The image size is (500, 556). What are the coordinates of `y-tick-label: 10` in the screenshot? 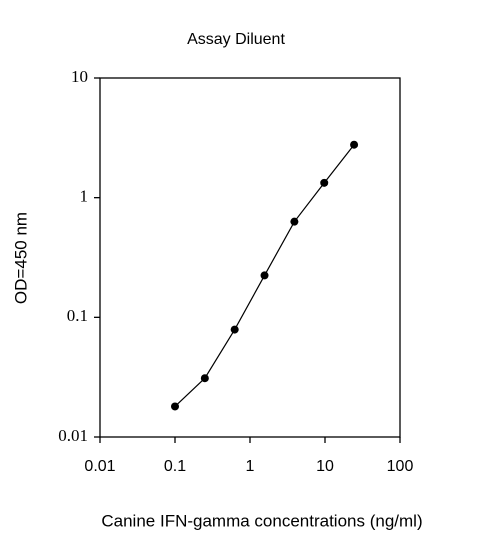 It's located at (79, 76).